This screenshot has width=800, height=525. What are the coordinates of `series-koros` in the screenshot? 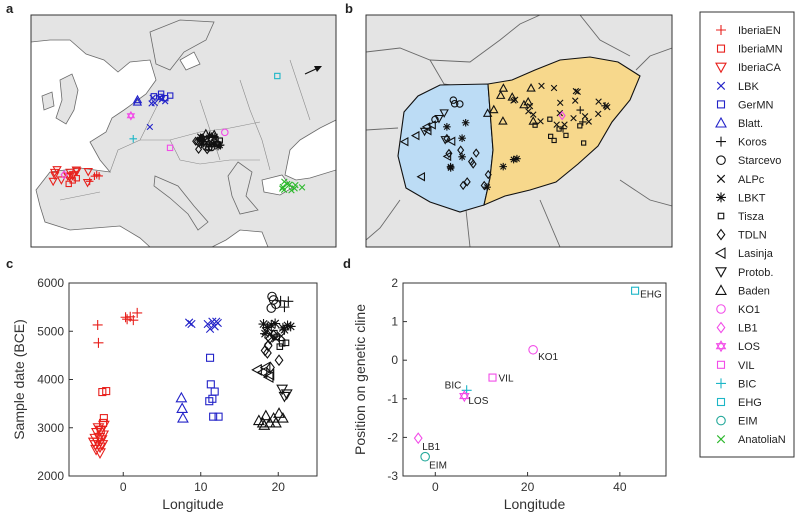 It's located at (284, 304).